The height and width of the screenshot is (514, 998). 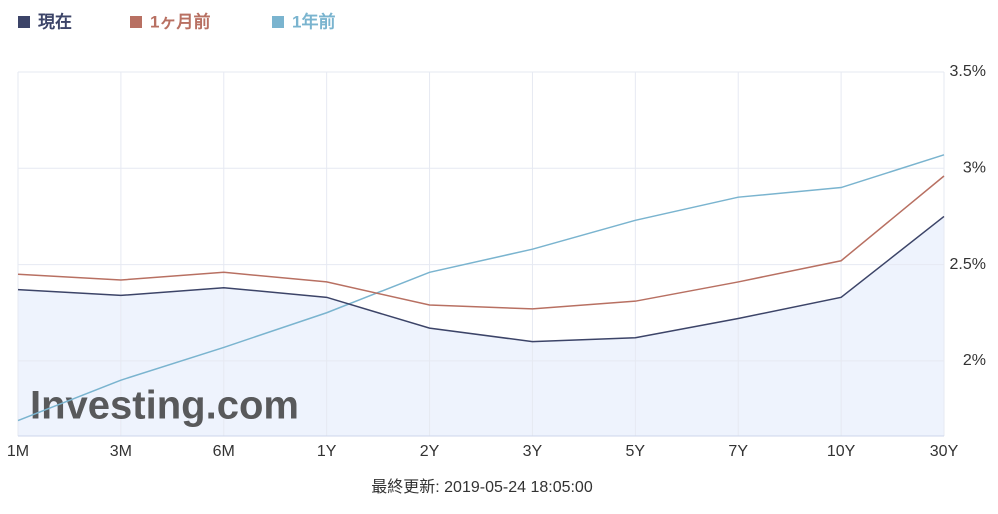 I want to click on x-tick-label: 3Y, so click(x=533, y=451).